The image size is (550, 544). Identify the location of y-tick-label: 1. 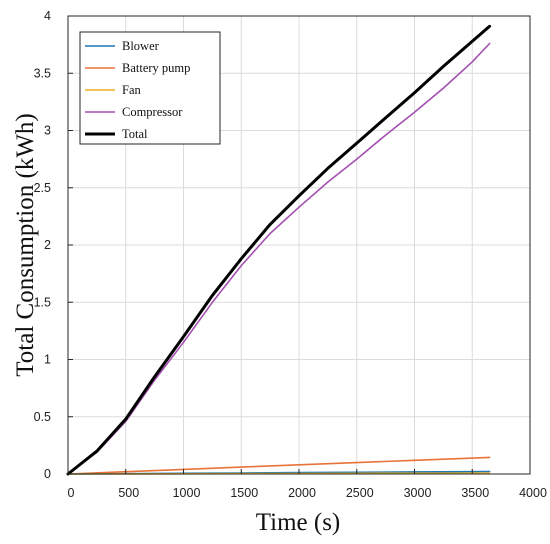
(47, 360).